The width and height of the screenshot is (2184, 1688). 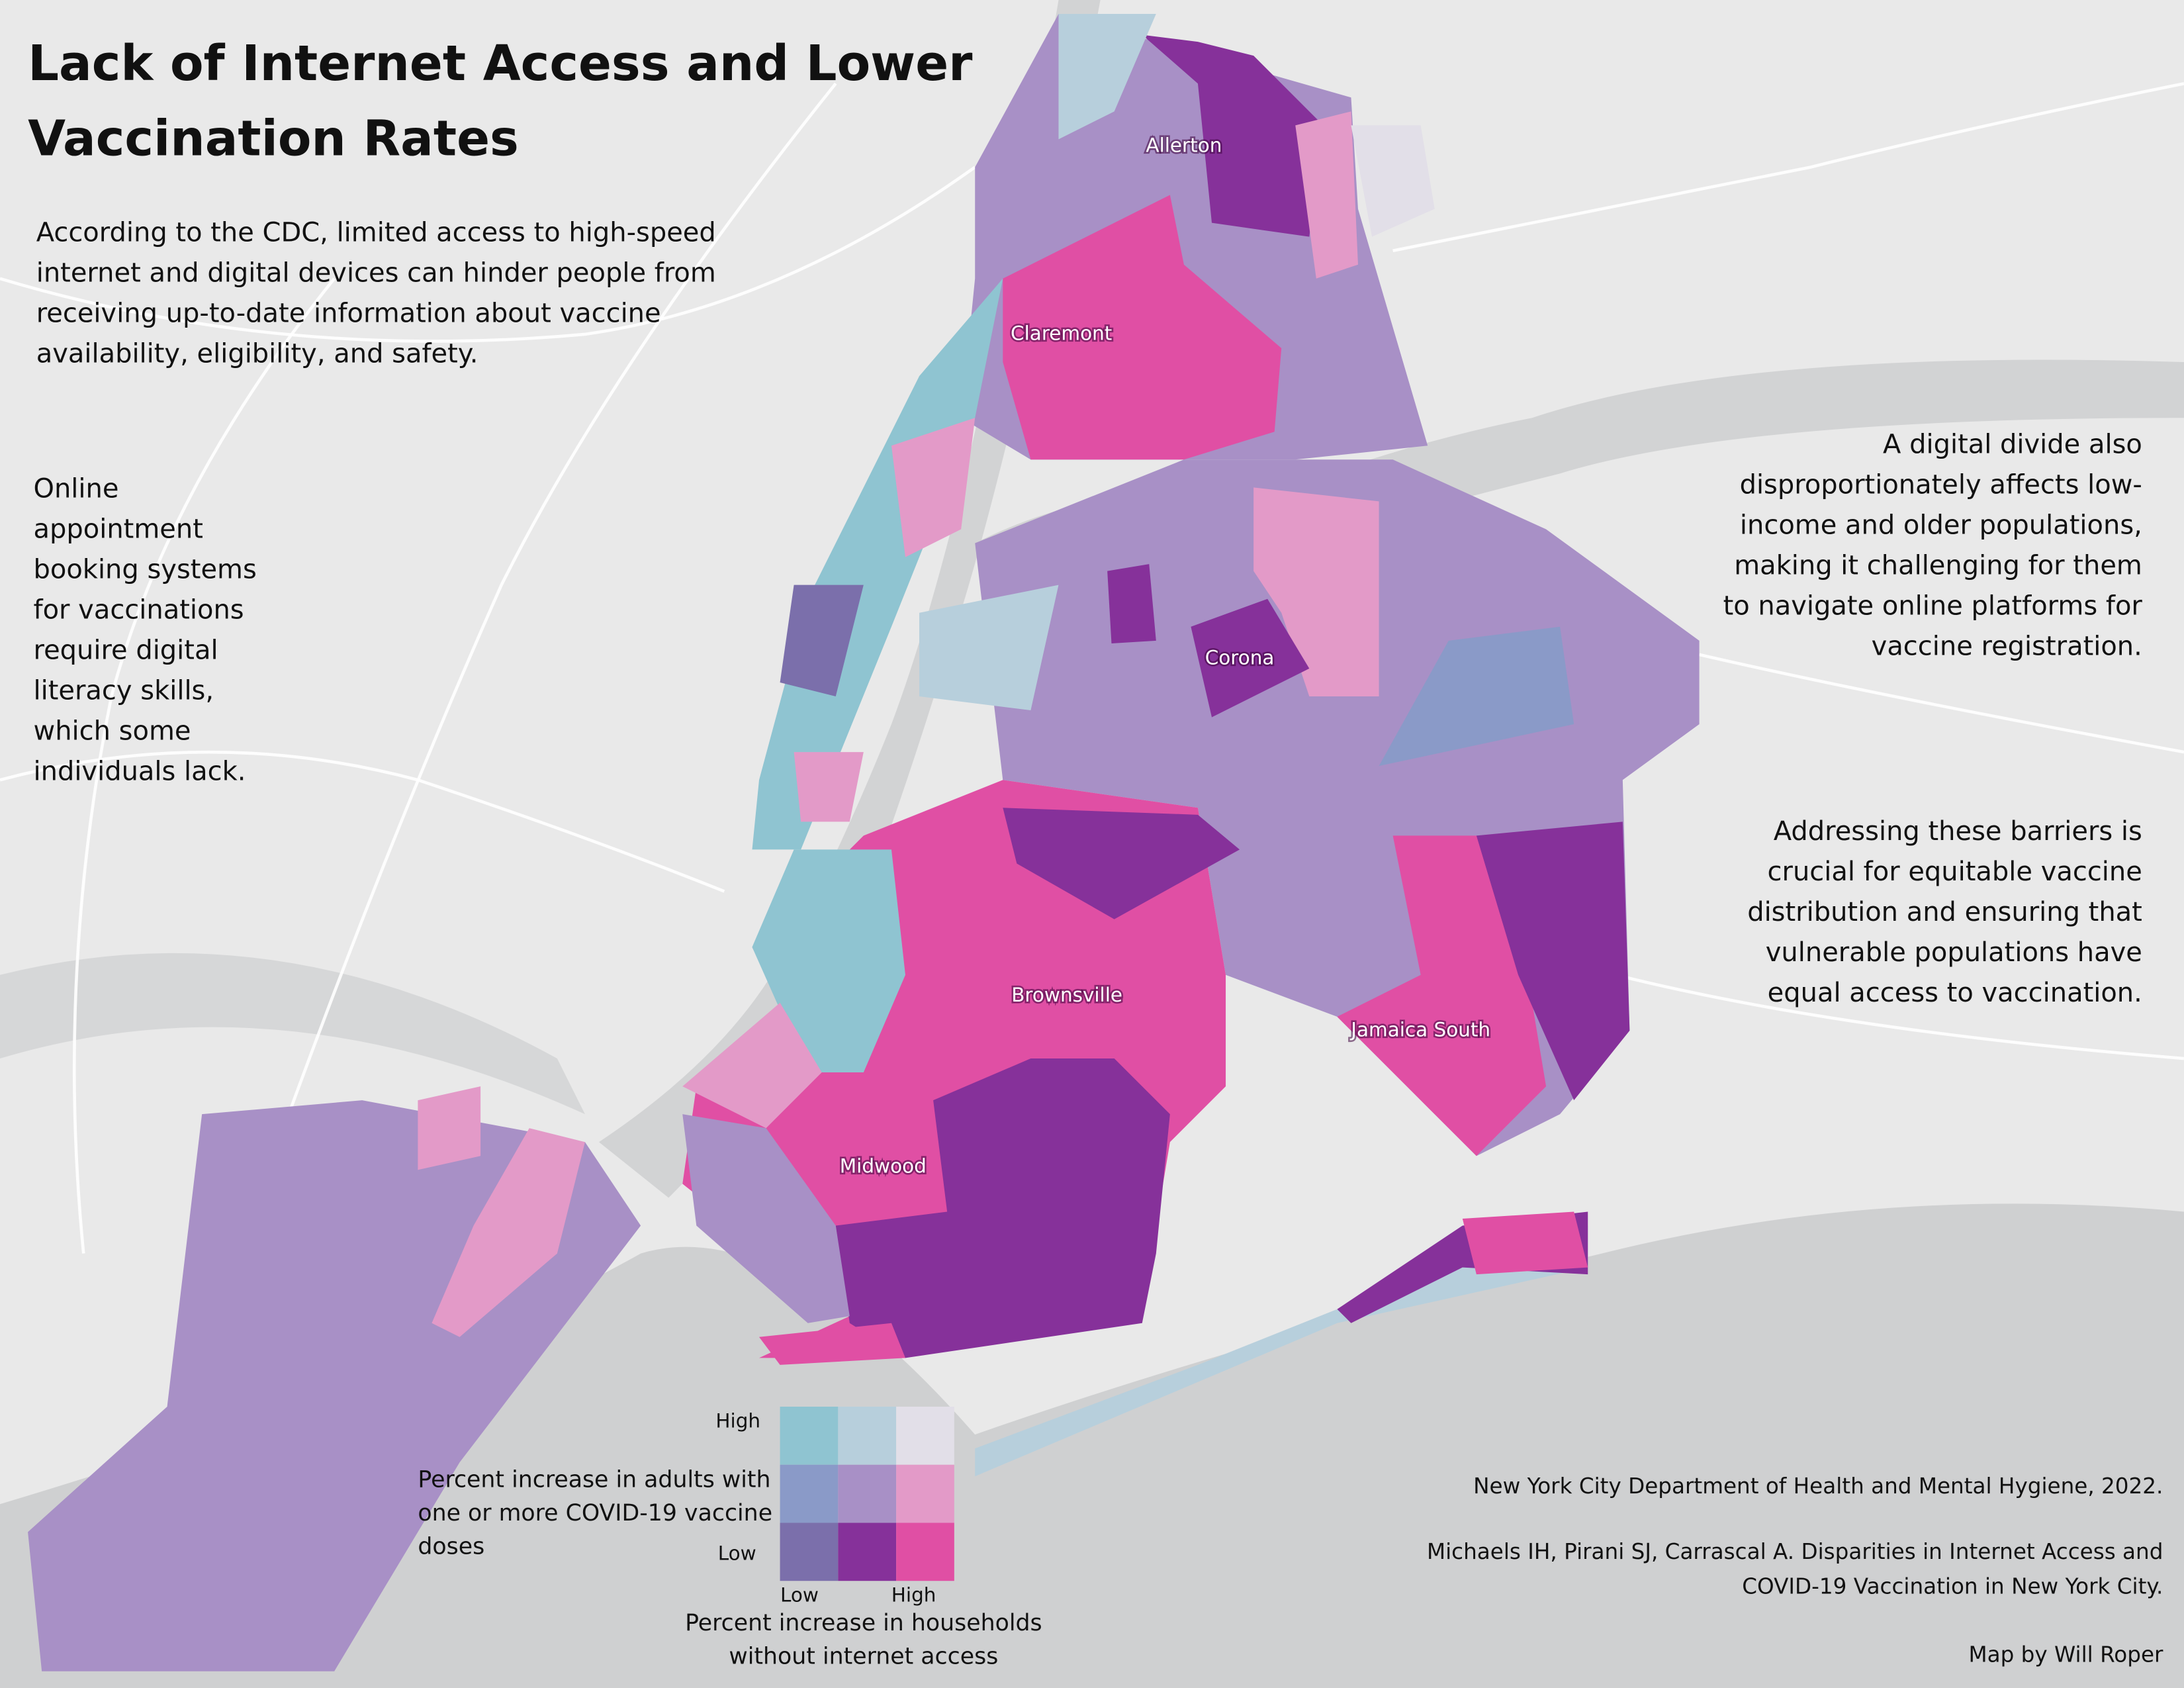 I want to click on legend-axis-label: Percent increase in adults with, so click(x=594, y=1480).